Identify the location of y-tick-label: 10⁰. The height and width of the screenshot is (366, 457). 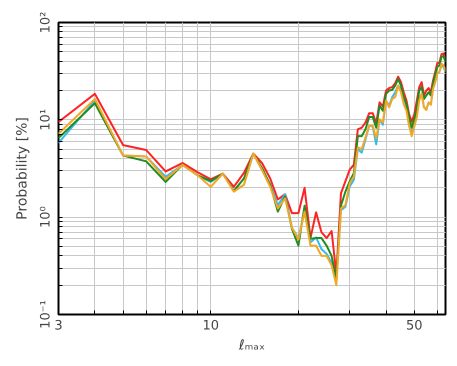
(46, 217).